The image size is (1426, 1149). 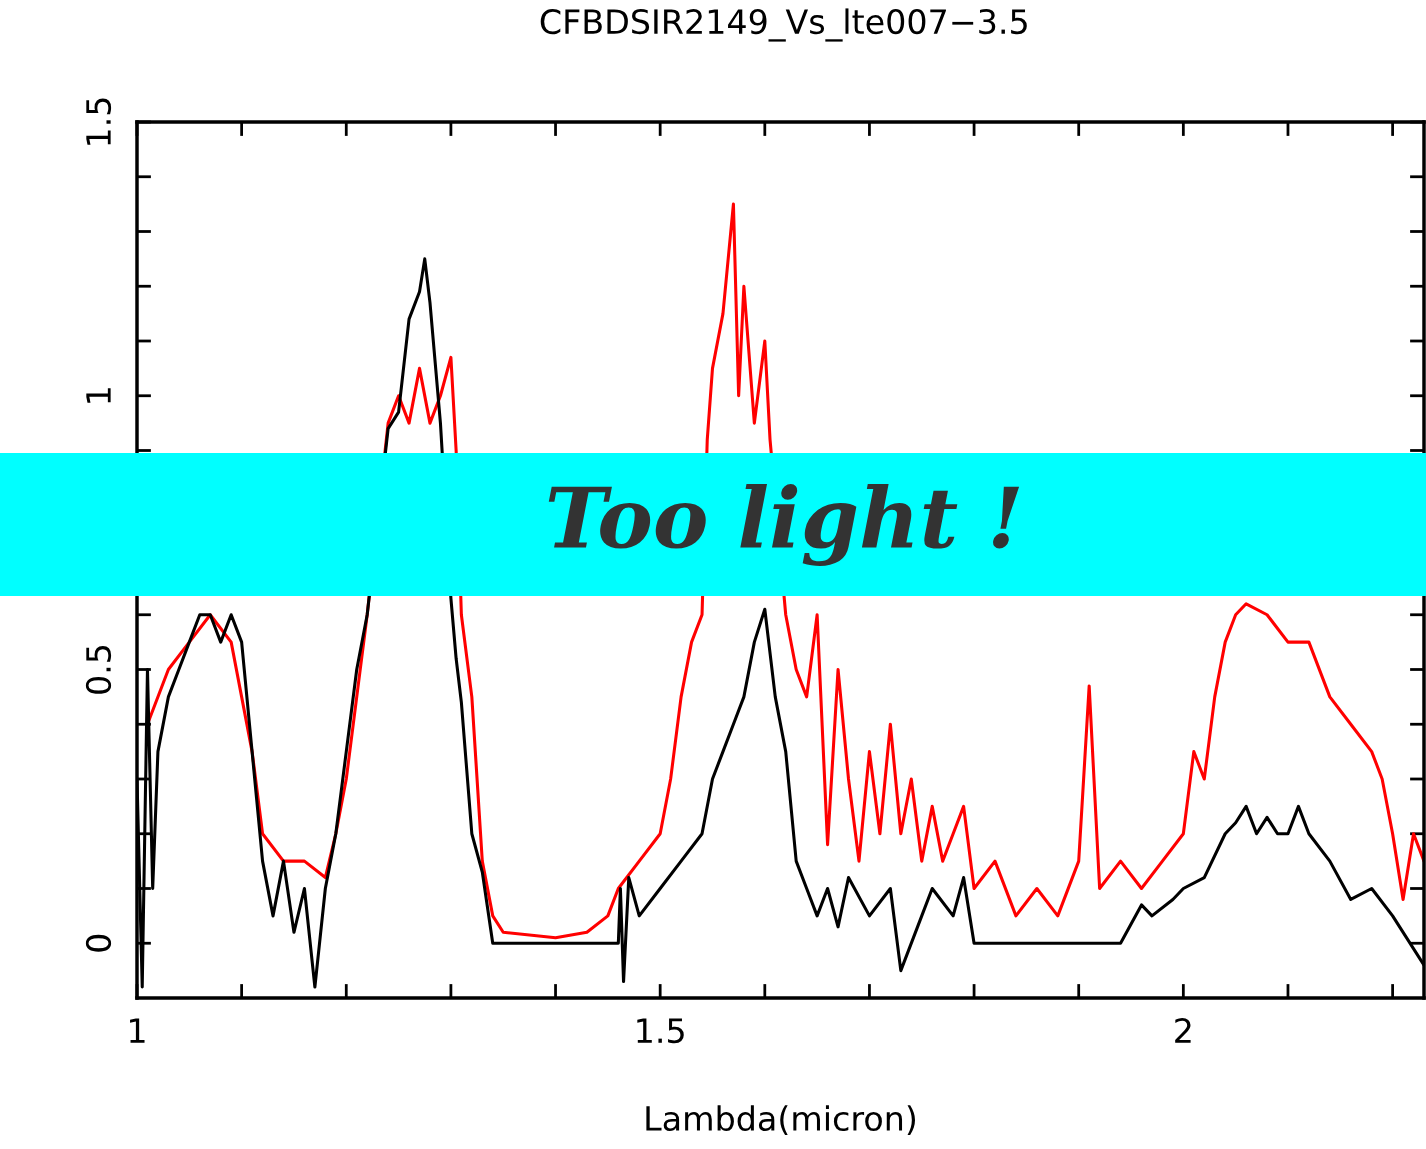 What do you see at coordinates (99, 121) in the screenshot?
I see `y-tick-label: 1.5` at bounding box center [99, 121].